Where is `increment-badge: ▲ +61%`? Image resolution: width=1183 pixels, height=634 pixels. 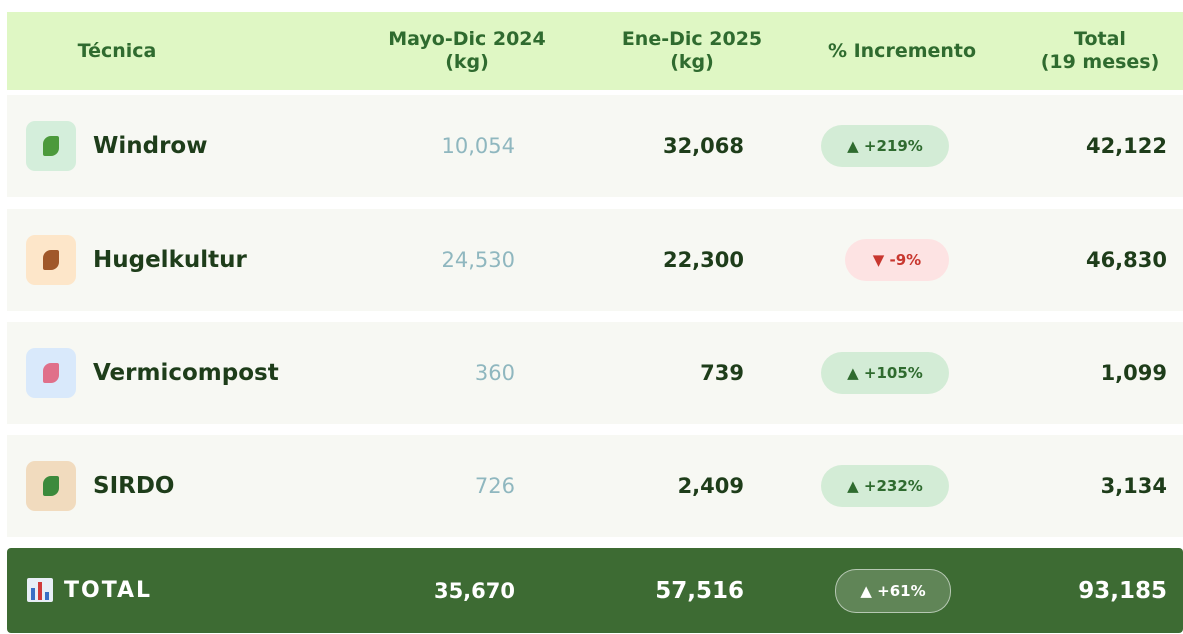
increment-badge: ▲ +61% is located at coordinates (893, 590).